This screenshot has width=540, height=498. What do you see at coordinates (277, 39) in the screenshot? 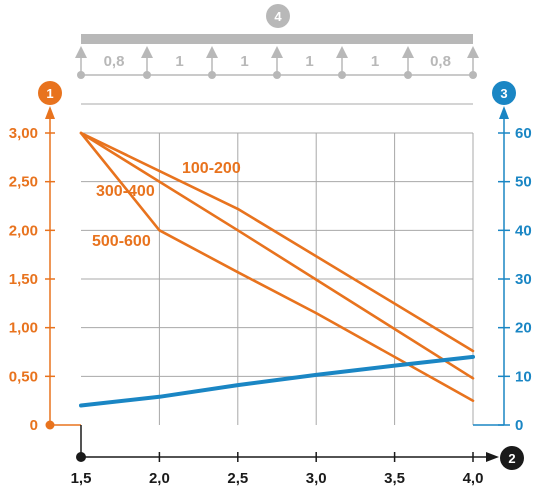
I see `beam-bar` at bounding box center [277, 39].